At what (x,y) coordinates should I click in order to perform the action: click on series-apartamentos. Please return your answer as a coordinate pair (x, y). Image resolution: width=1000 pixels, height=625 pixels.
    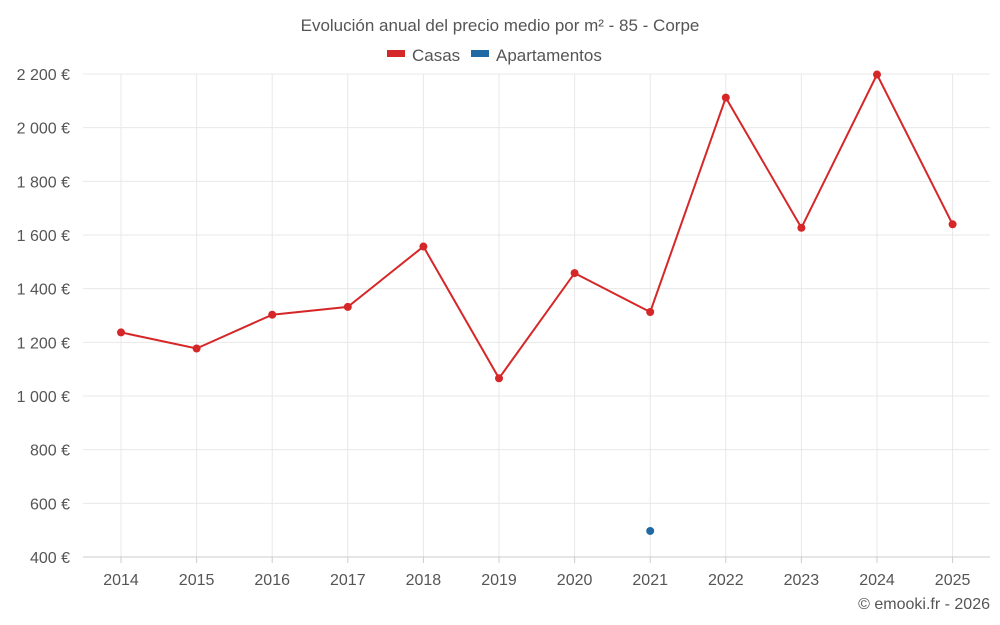
    Looking at the image, I should click on (650, 530).